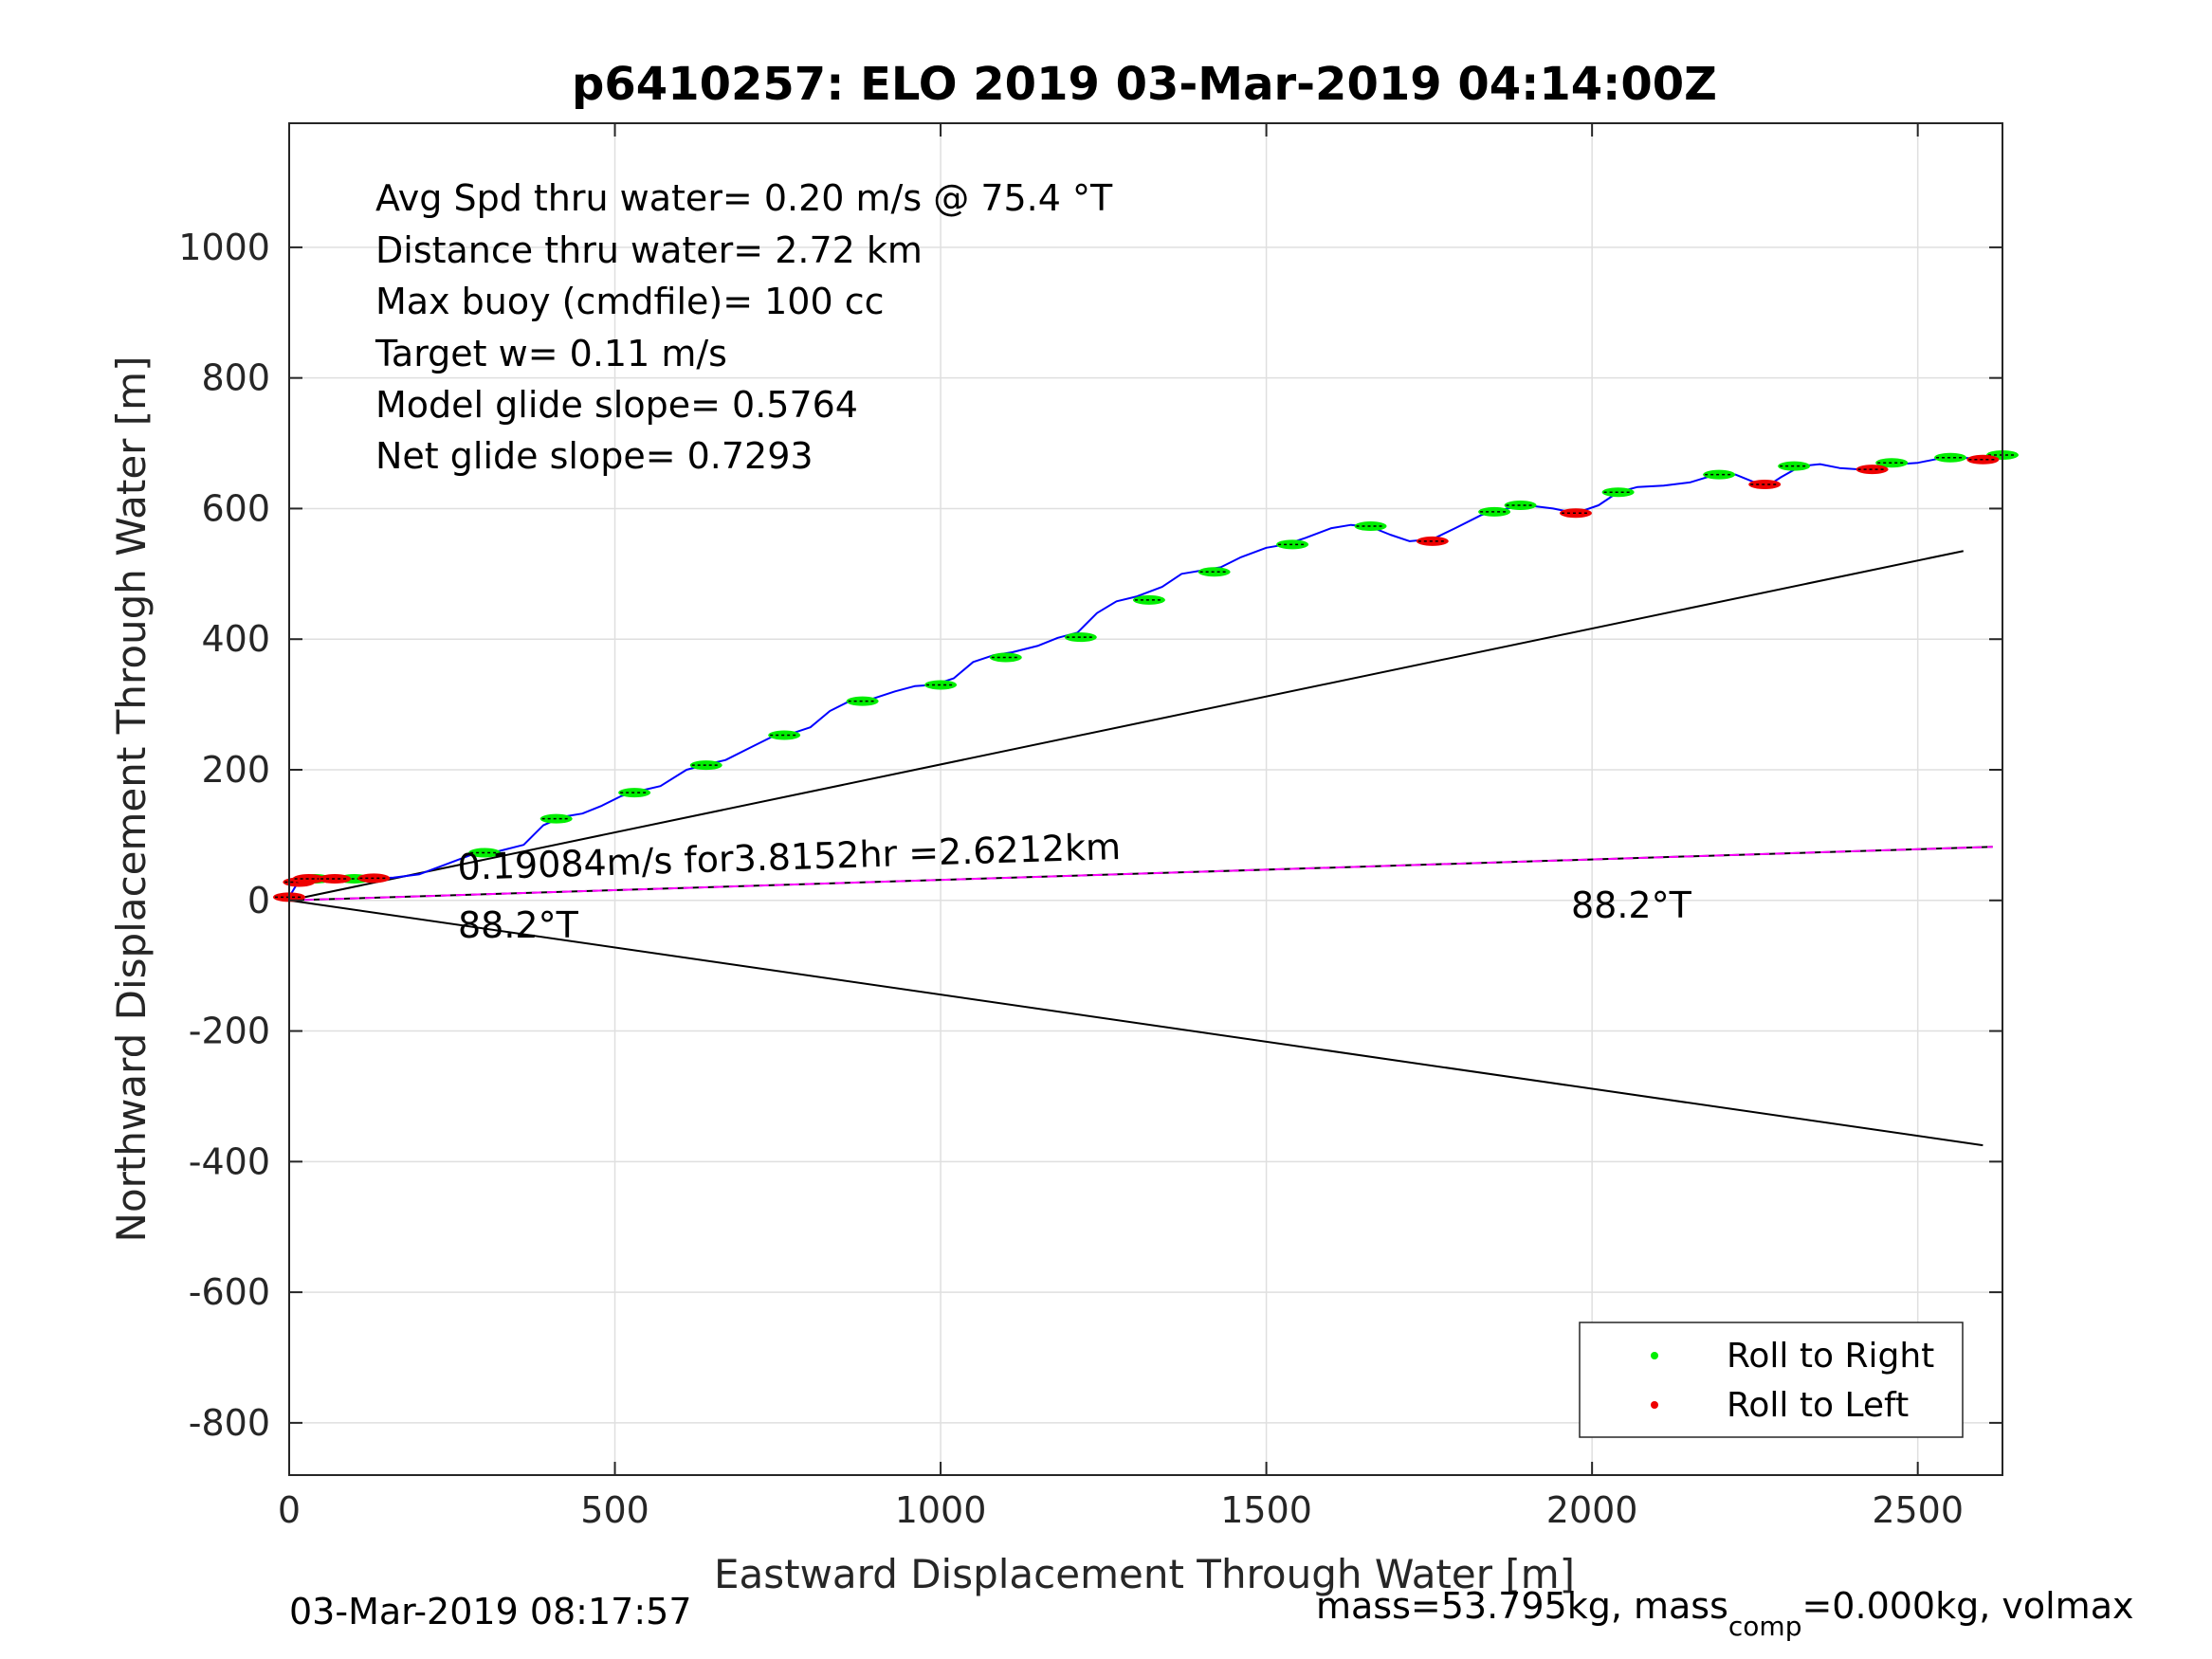 This screenshot has width=2212, height=1659. I want to click on x-axis-label: Eastward Displacement Through Water [m], so click(1144, 1574).